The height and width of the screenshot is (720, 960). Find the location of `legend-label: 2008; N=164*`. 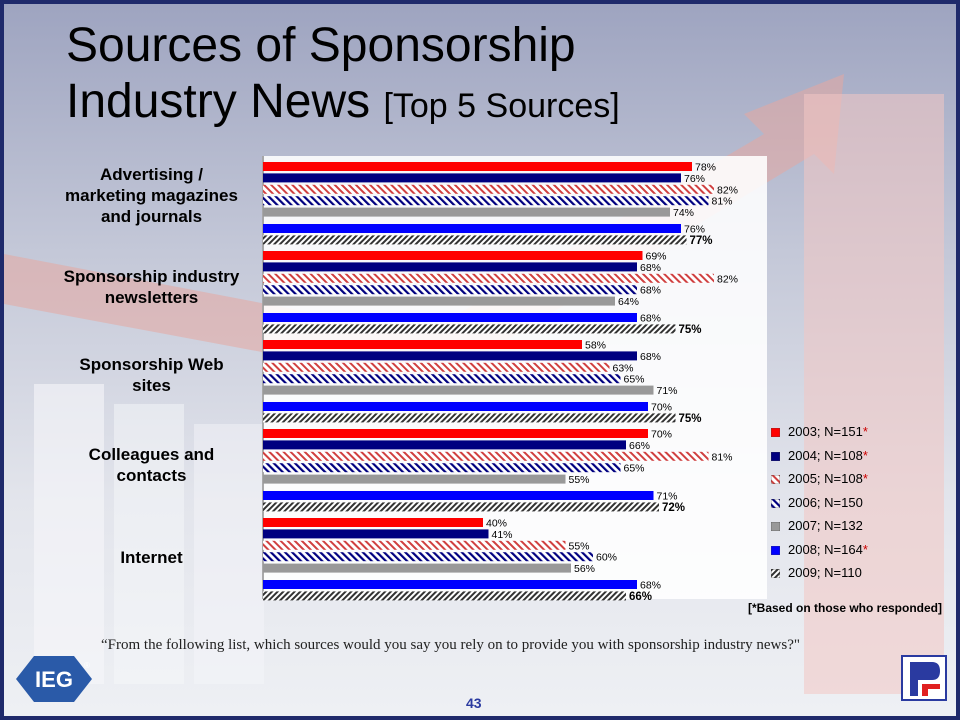

legend-label: 2008; N=164* is located at coordinates (828, 549).